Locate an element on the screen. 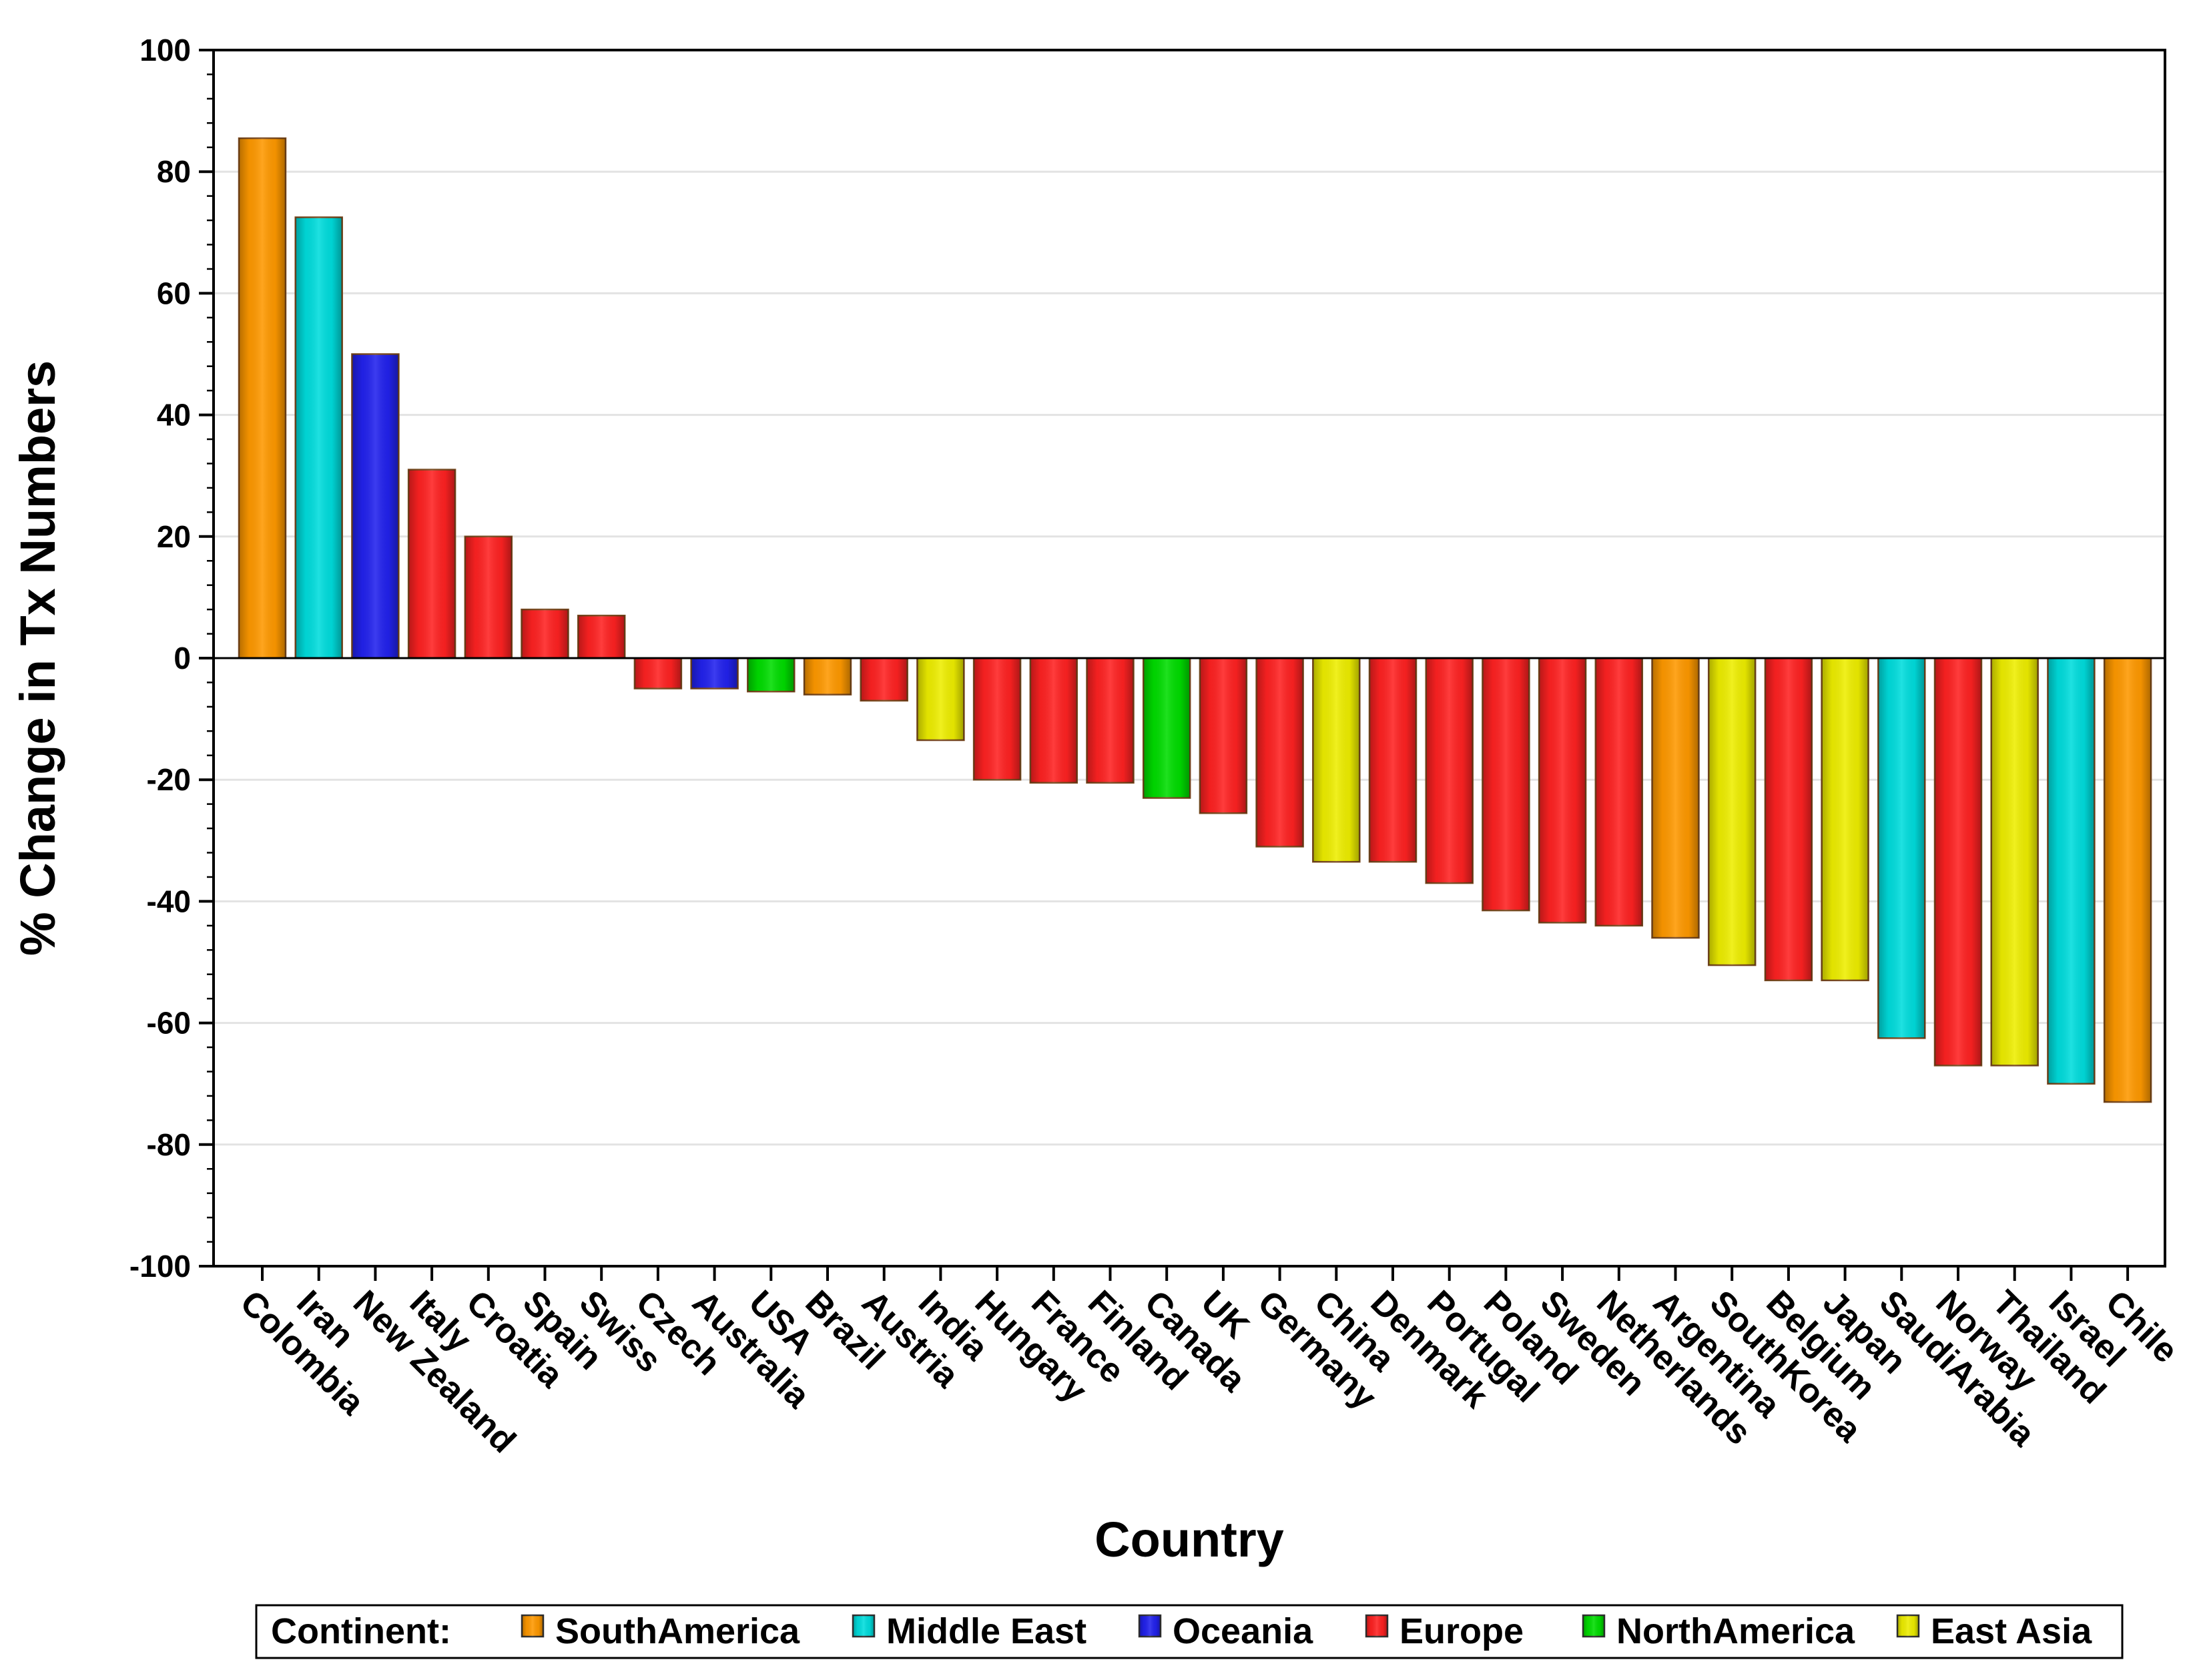 This screenshot has height=1680, width=2185. legend-label: Europe is located at coordinates (1461, 1631).